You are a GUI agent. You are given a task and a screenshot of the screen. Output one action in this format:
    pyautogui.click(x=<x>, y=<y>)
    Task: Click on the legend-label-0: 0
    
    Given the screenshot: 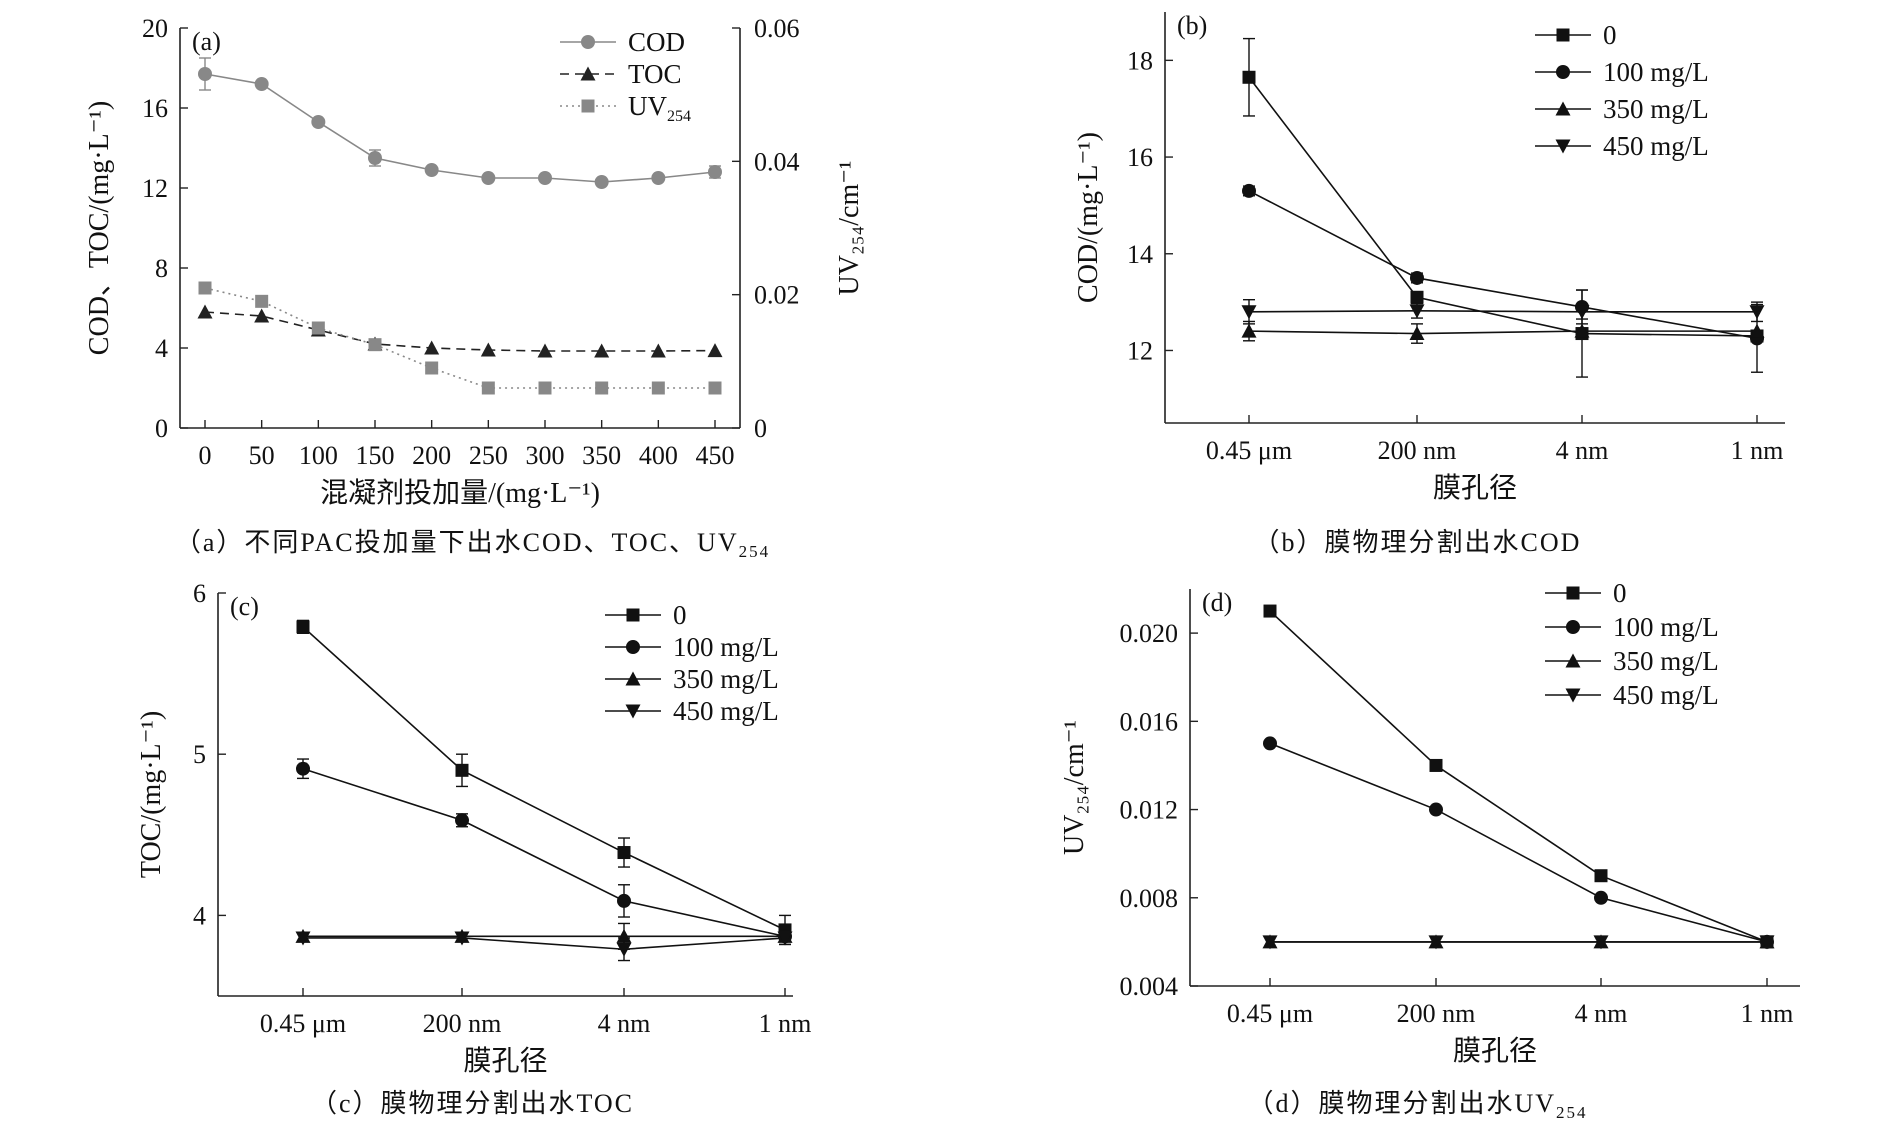 What is the action you would take?
    pyautogui.click(x=680, y=615)
    